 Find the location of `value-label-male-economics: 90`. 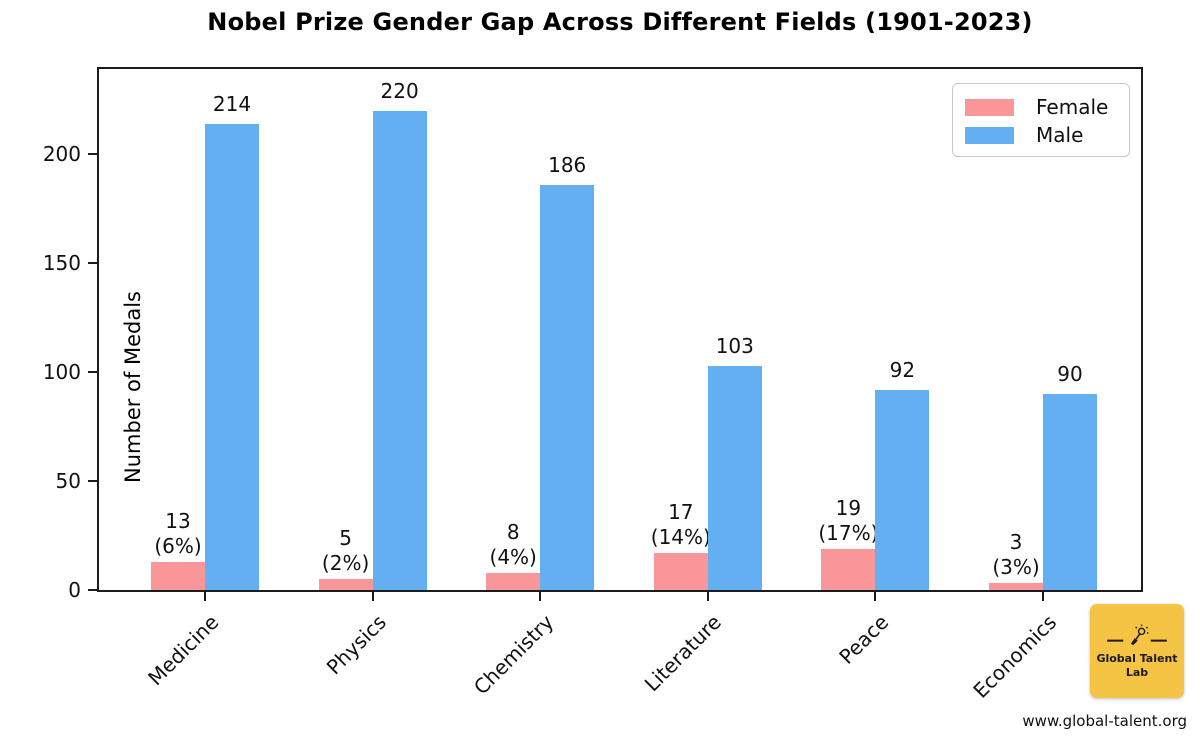

value-label-male-economics: 90 is located at coordinates (1070, 373).